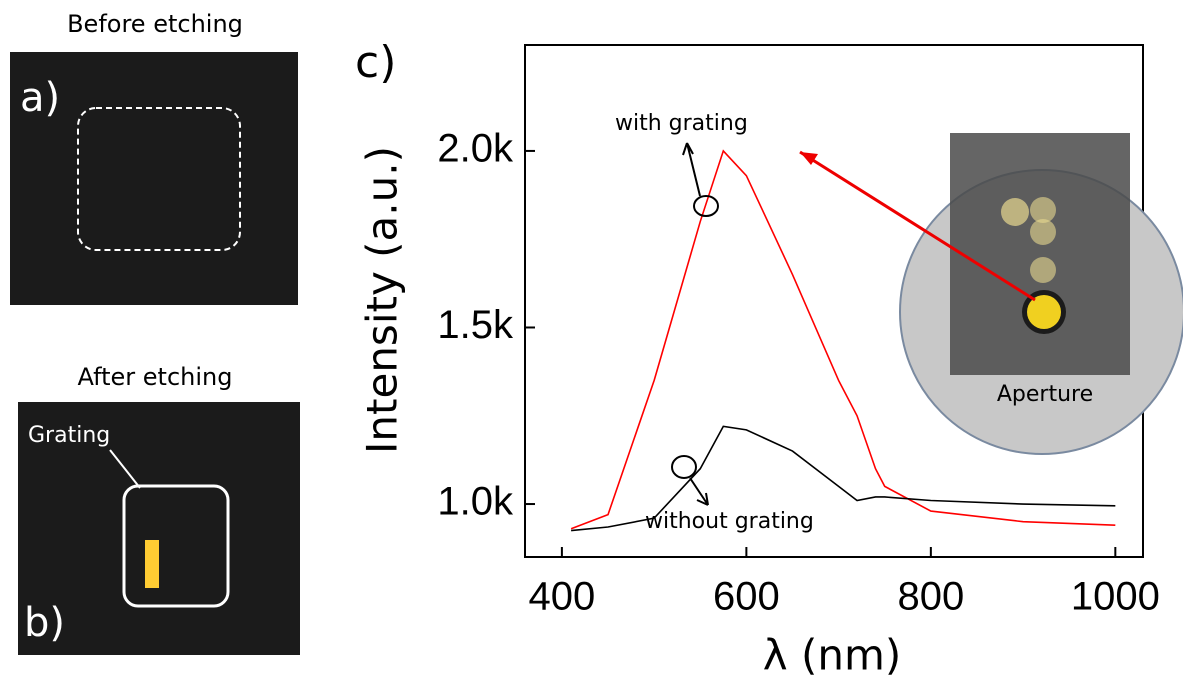  Describe the element at coordinates (809, 158) in the screenshot. I see `arrowhead` at that location.